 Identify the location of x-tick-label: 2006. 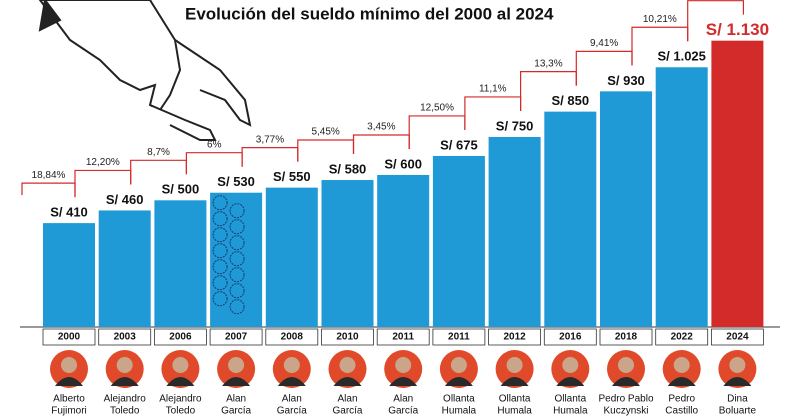
(180, 337).